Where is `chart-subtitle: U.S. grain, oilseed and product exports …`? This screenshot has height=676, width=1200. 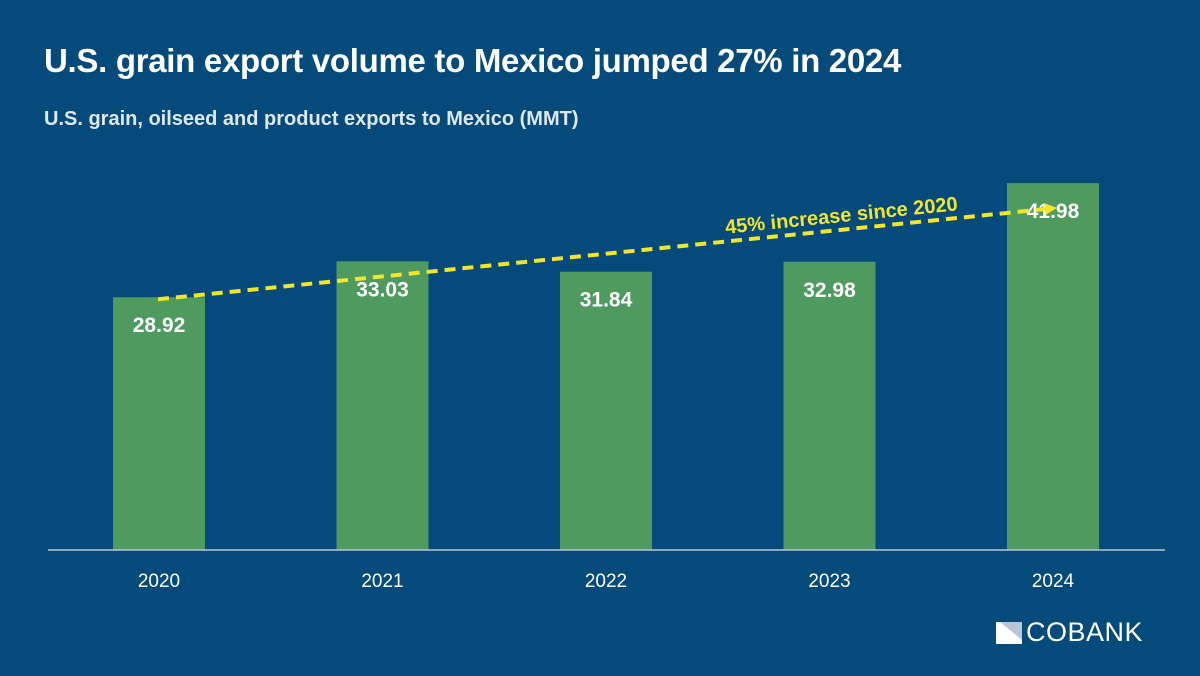
chart-subtitle: U.S. grain, oilseed and product exports … is located at coordinates (311, 119).